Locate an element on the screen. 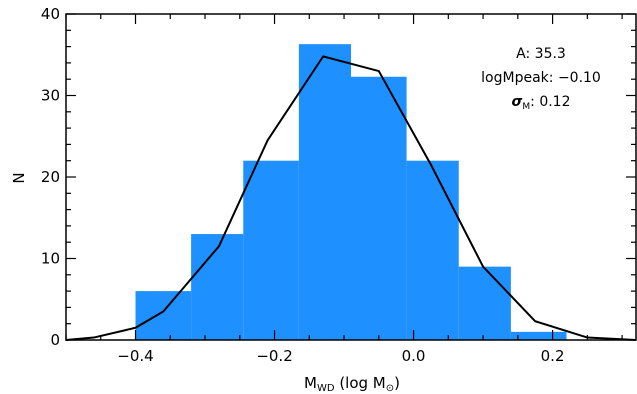 The width and height of the screenshot is (637, 394). fit-annotations: A: 35.3 logMpeak: −0.10 σM: 0.12 is located at coordinates (541, 79).